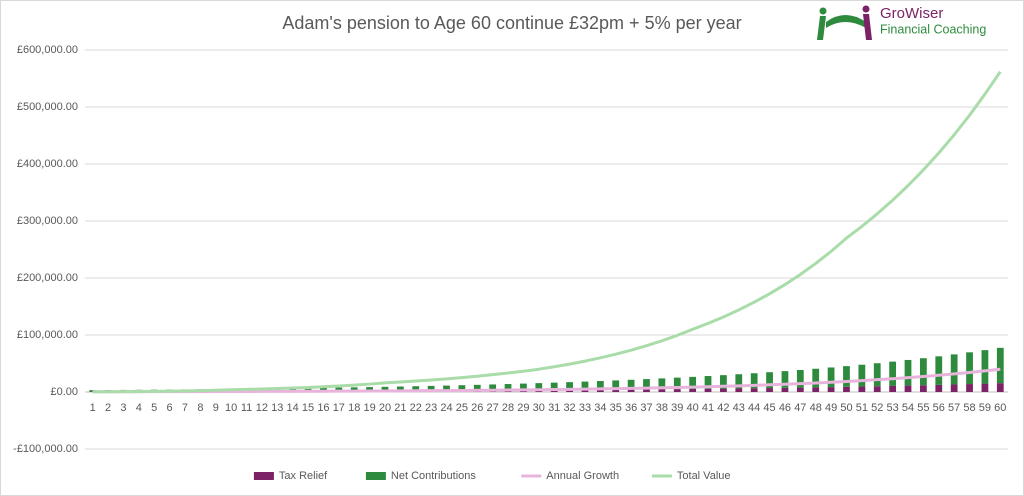 The width and height of the screenshot is (1024, 496). I want to click on legend-label: Net Contributions, so click(433, 476).